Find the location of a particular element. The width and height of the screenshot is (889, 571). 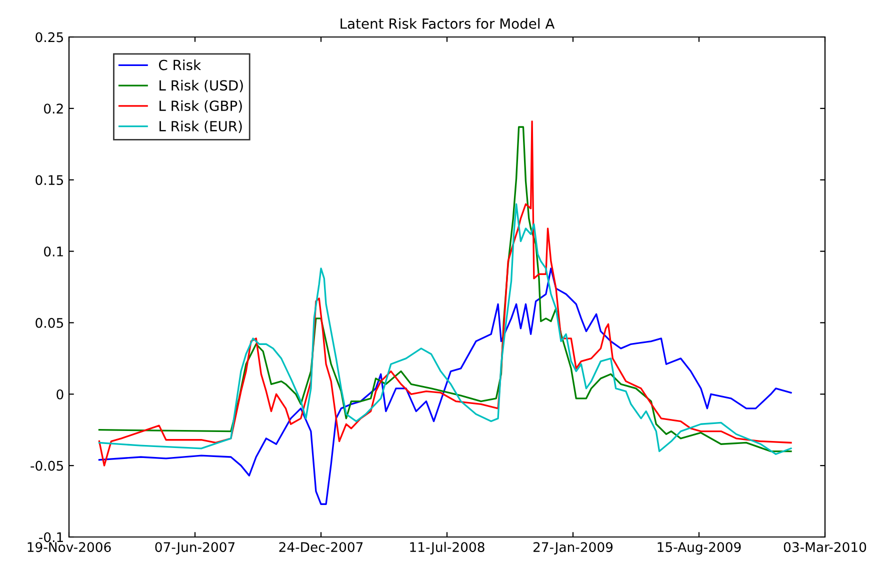

y-tick-label: 0 is located at coordinates (60, 394).